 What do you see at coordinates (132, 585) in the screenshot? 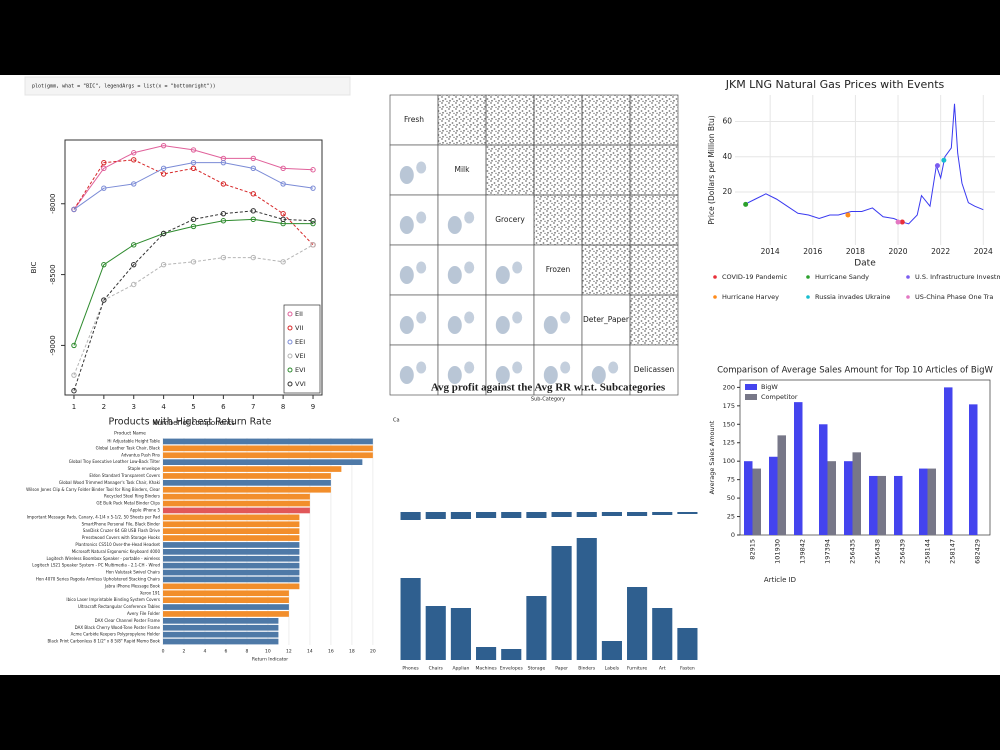
I see `category-label: Jabra iPhone Message Book` at bounding box center [132, 585].